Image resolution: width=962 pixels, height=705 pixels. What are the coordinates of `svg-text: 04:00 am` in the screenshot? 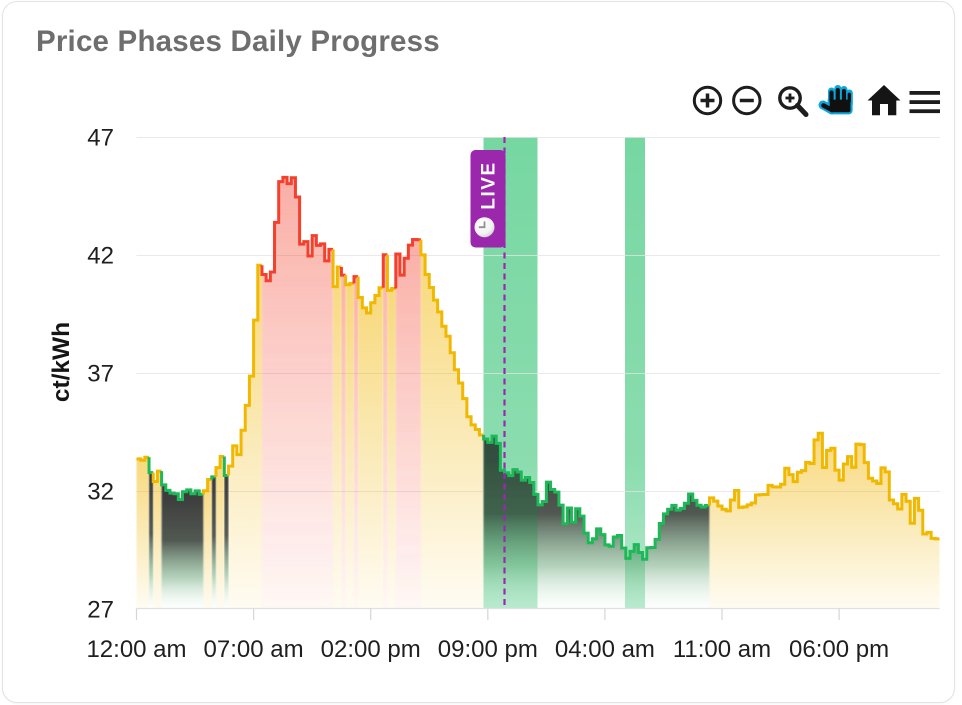 It's located at (605, 649).